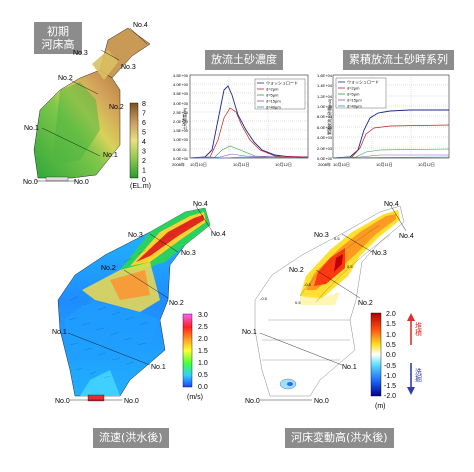 This screenshot has width=474, height=472. Describe the element at coordinates (176, 303) in the screenshot. I see `vel-label-no2-right: No.2` at that location.